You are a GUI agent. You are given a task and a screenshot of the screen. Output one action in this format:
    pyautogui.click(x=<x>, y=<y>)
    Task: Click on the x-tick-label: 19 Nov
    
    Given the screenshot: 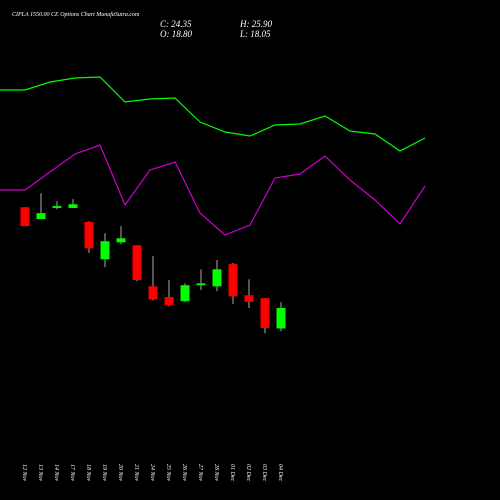 What is the action you would take?
    pyautogui.click(x=104, y=473)
    